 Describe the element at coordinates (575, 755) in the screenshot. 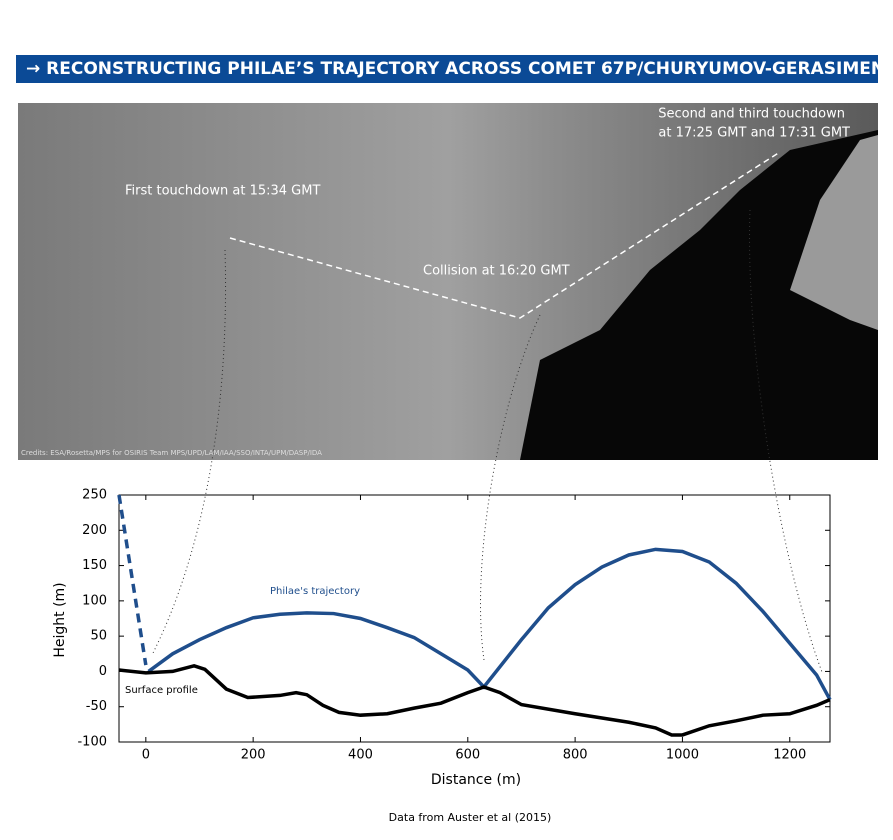

I see `x-tick-label: 800` at that location.